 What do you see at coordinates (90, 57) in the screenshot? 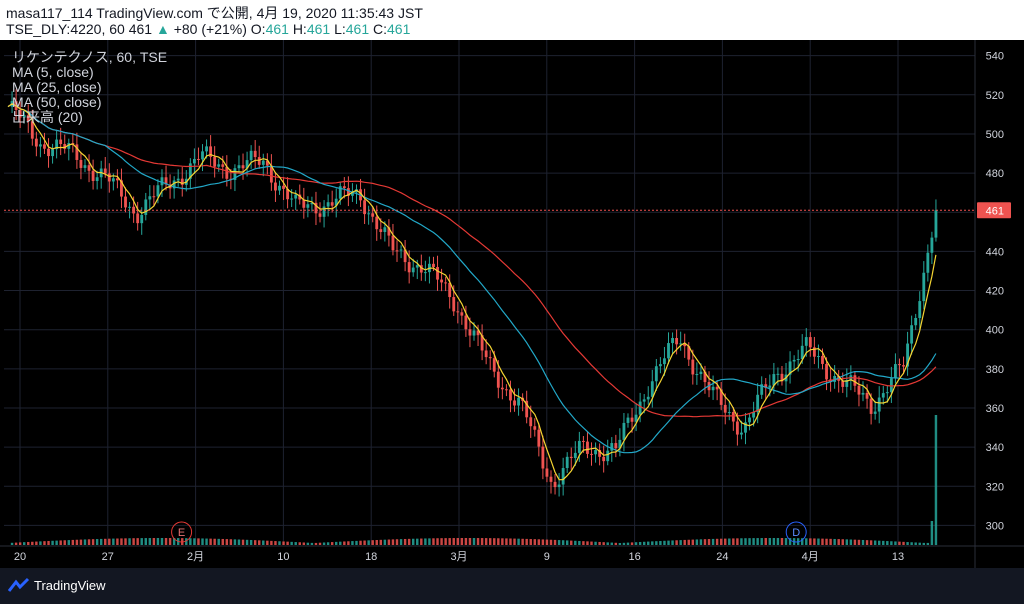
I see `legend-symbol: リケンテクノス, 60, TSE` at bounding box center [90, 57].